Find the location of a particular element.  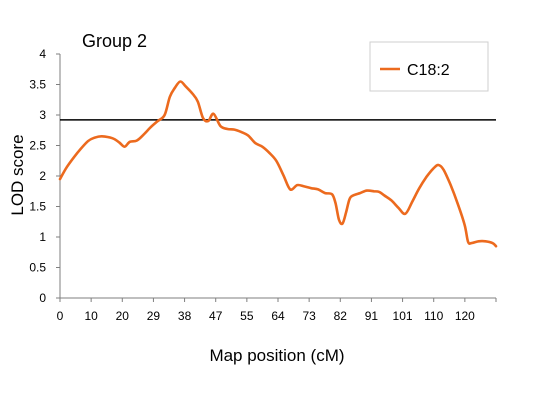

legend-label-c18-2: C18:2 is located at coordinates (428, 70).